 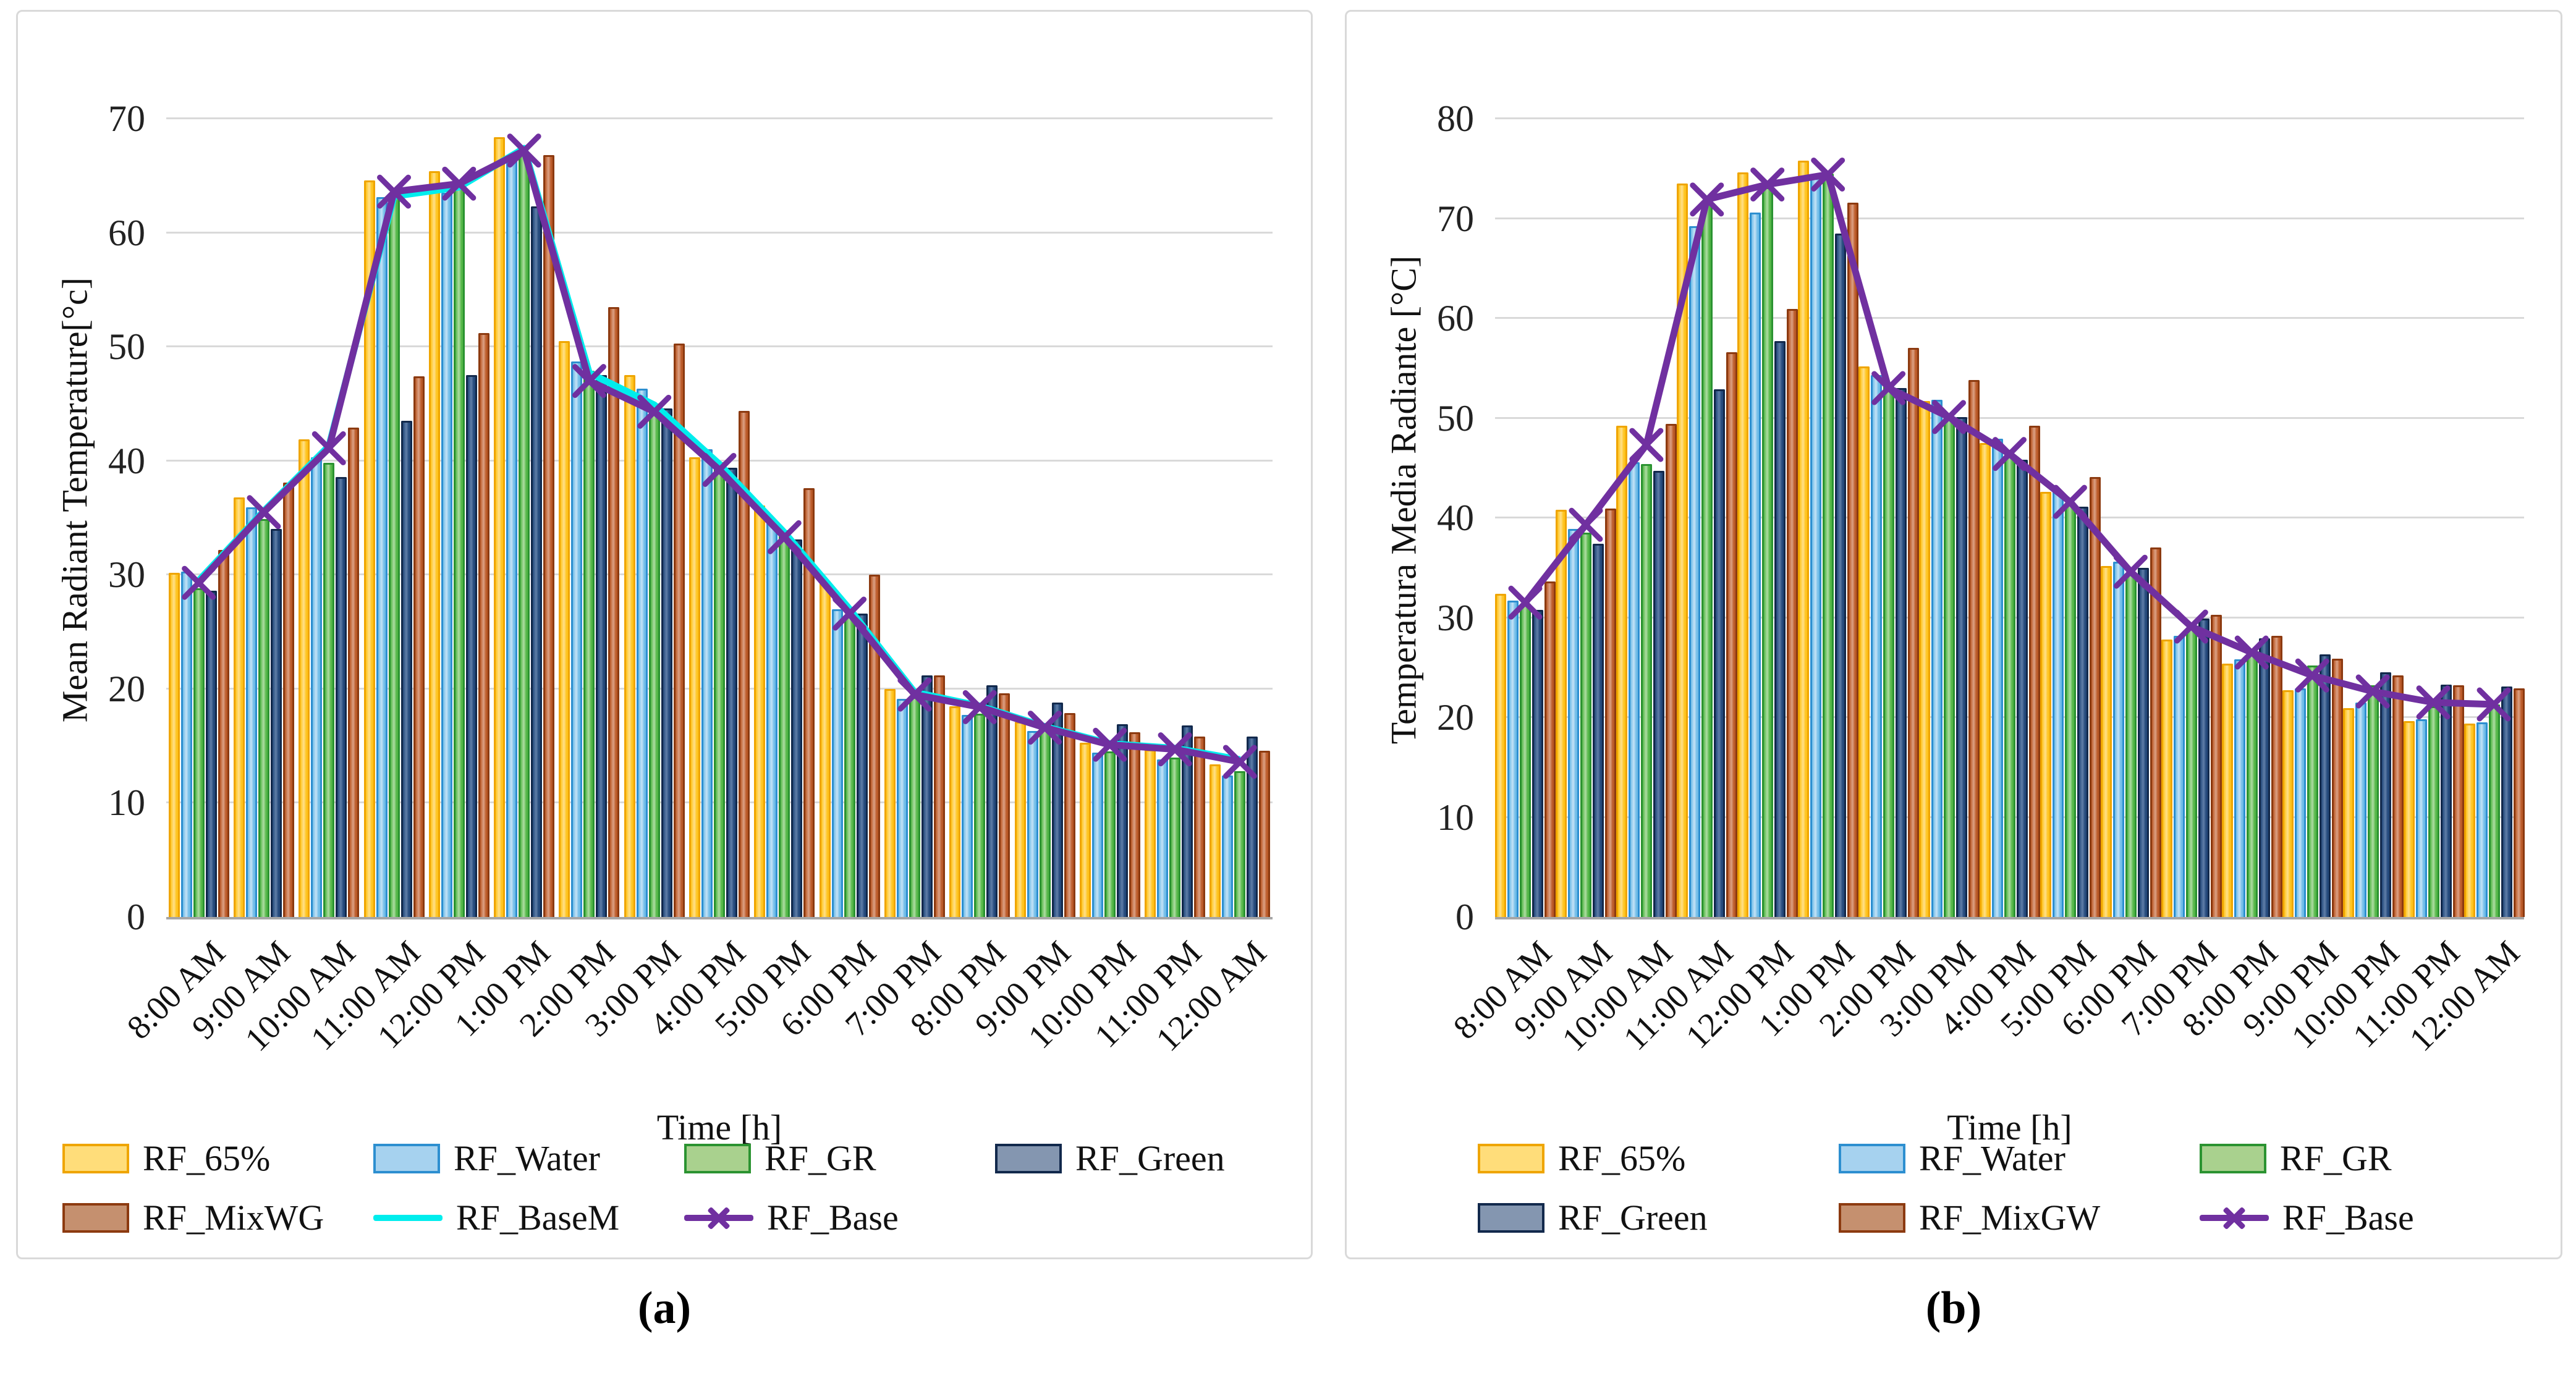 I want to click on bar-group-11-00-pm, so click(x=1174, y=821).